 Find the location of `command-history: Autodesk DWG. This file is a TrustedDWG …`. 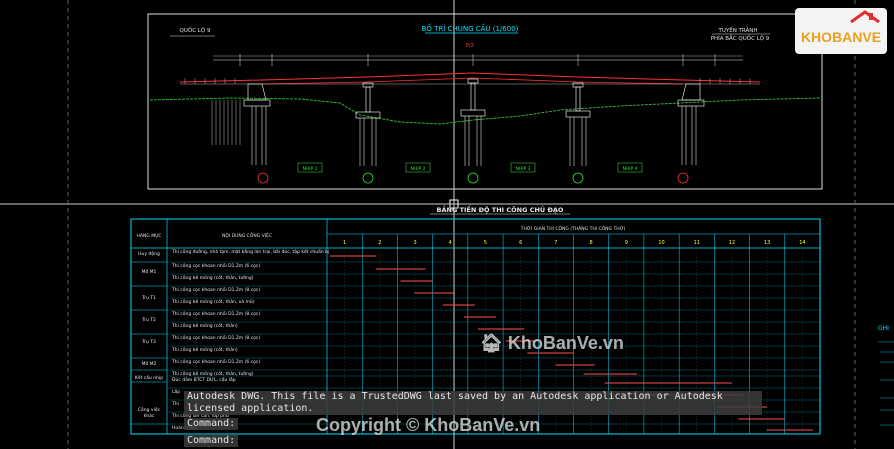

command-history: Autodesk DWG. This file is a TrustedDWG … is located at coordinates (473, 403).